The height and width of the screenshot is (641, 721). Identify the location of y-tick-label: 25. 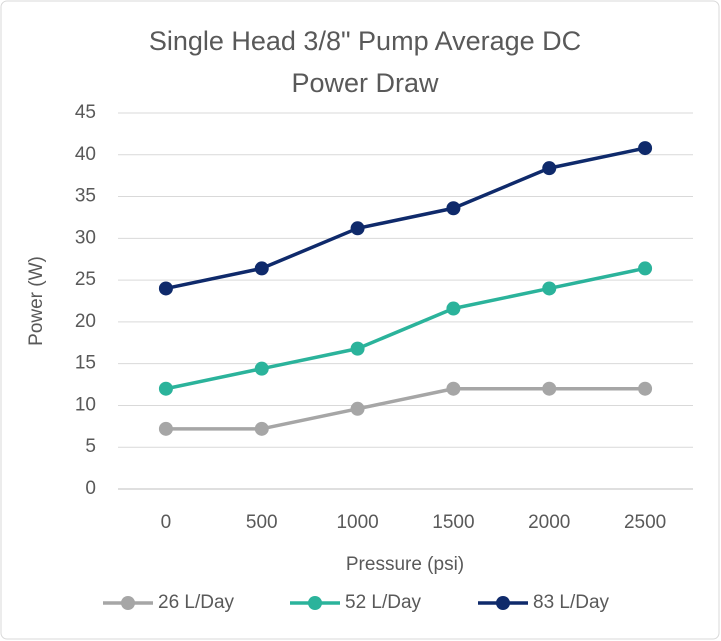
(85, 279).